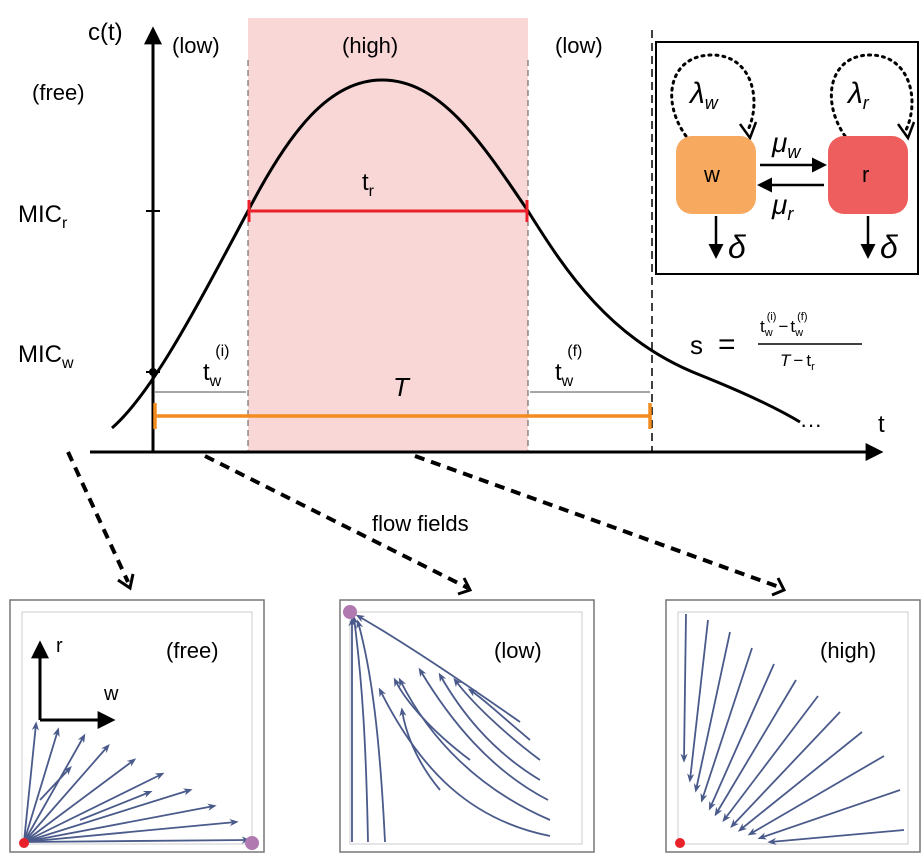 This screenshot has width=924, height=855. Describe the element at coordinates (465, 586) in the screenshot. I see `connector-low-head` at that location.